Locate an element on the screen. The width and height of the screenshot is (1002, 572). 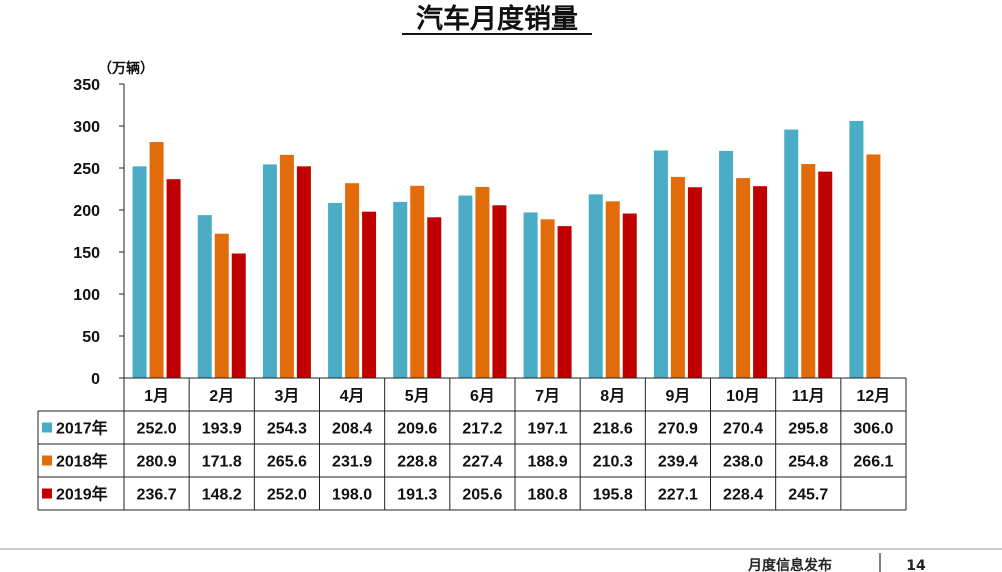
x-category-label: 2月 is located at coordinates (221, 396).